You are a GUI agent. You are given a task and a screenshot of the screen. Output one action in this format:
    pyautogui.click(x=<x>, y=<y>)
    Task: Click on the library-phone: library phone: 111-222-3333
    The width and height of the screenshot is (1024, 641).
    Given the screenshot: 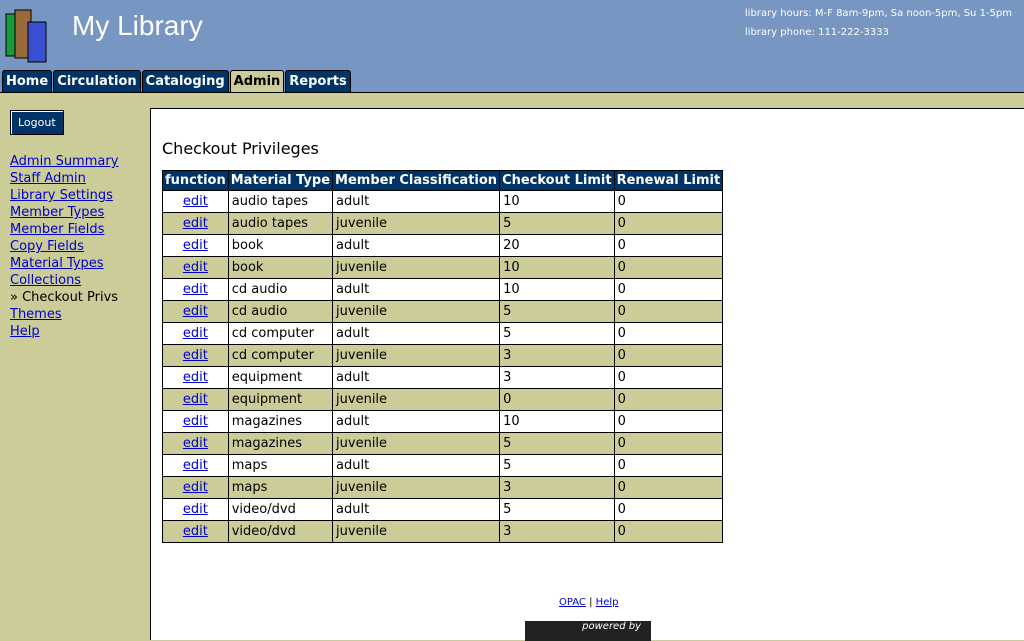 What is the action you would take?
    pyautogui.click(x=816, y=32)
    